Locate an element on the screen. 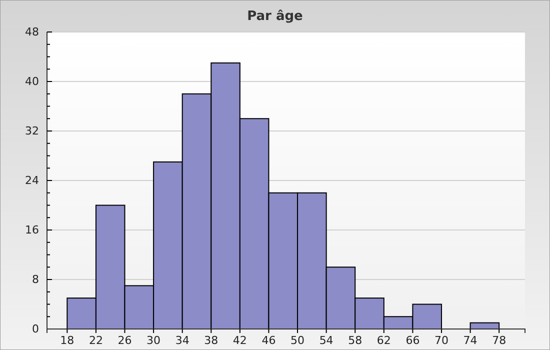 The width and height of the screenshot is (550, 350). y-tick-label: 0 is located at coordinates (35, 329).